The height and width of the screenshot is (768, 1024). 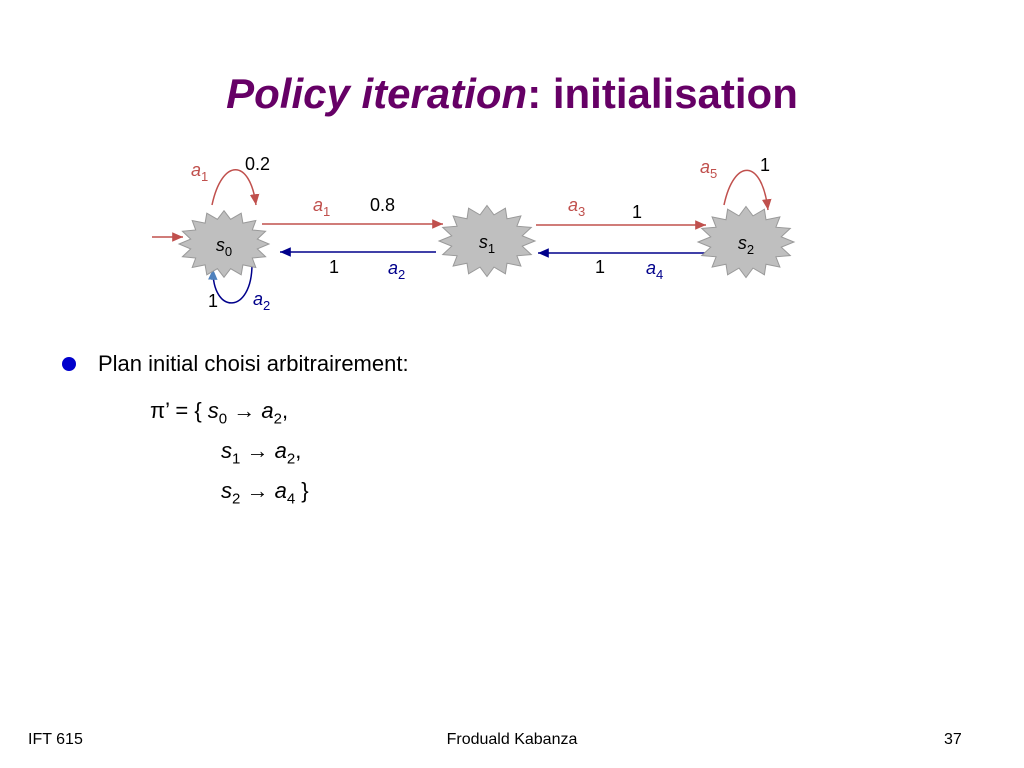 I want to click on state-node-s1: s1, so click(x=487, y=241).